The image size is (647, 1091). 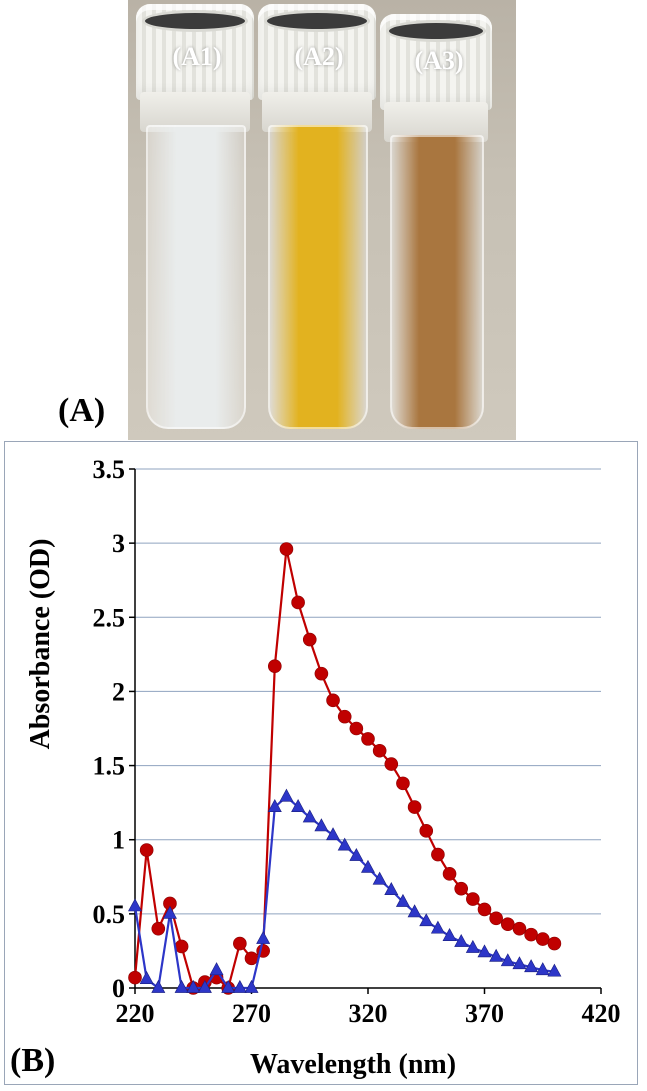 What do you see at coordinates (40, 644) in the screenshot?
I see `y-axis-label: Absorbance (OD)` at bounding box center [40, 644].